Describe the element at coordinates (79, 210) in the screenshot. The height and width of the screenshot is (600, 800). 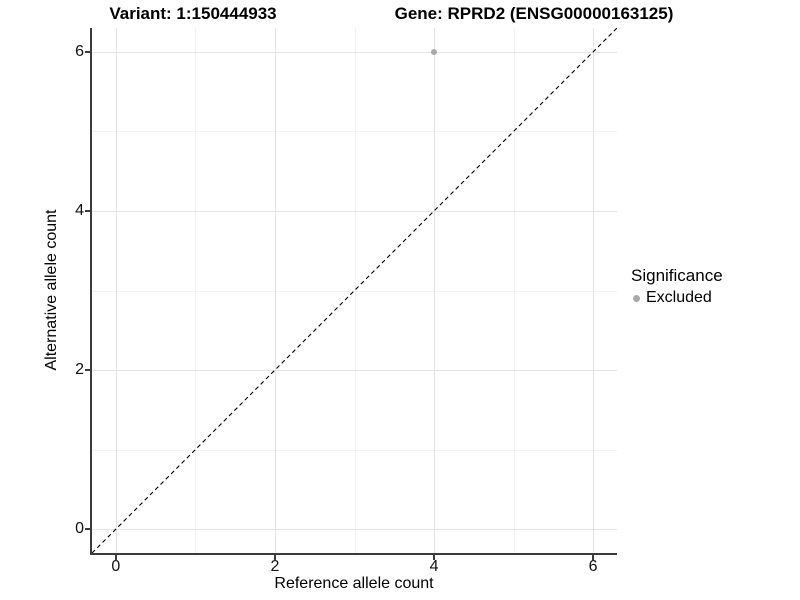
I see `y-axis-tick-label: 4` at that location.